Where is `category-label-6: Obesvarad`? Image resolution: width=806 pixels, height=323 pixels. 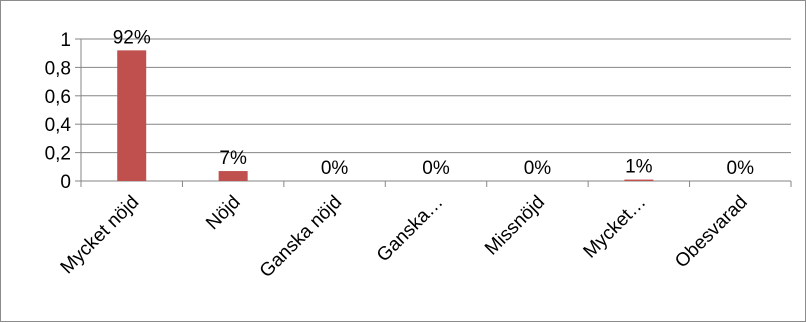
category-label-6: Obesvarad is located at coordinates (711, 232).